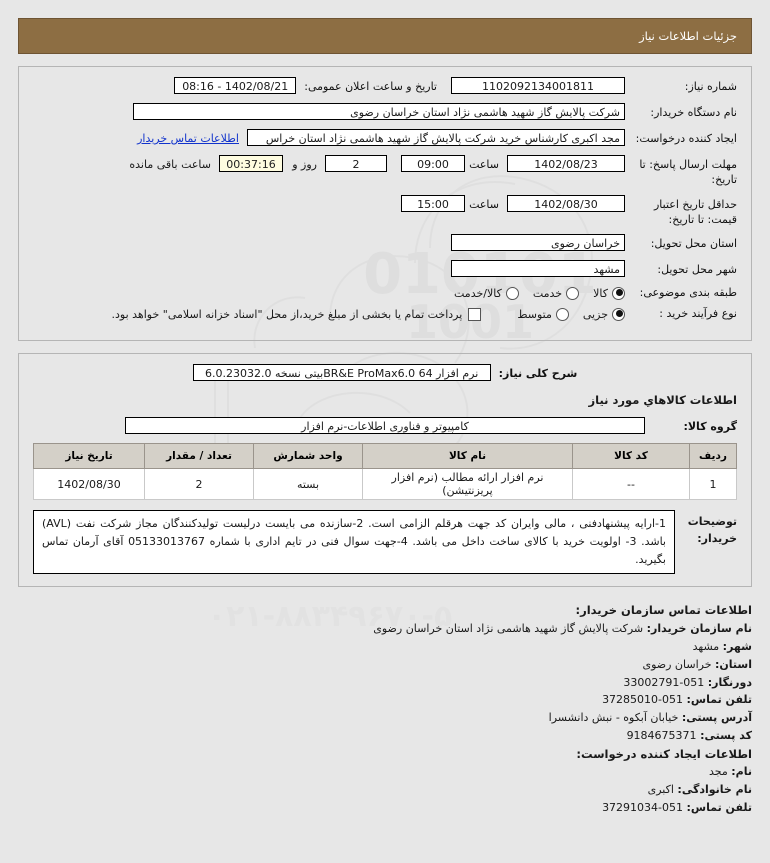 The height and width of the screenshot is (863, 770). Describe the element at coordinates (304, 164) in the screenshot. I see `days-and-label: روز و` at that location.